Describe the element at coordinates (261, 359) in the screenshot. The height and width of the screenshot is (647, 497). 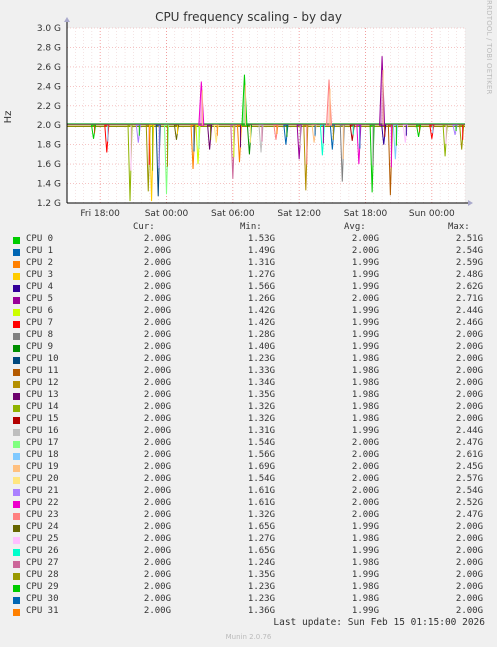
I see `legend-min: 1.23G` at that location.